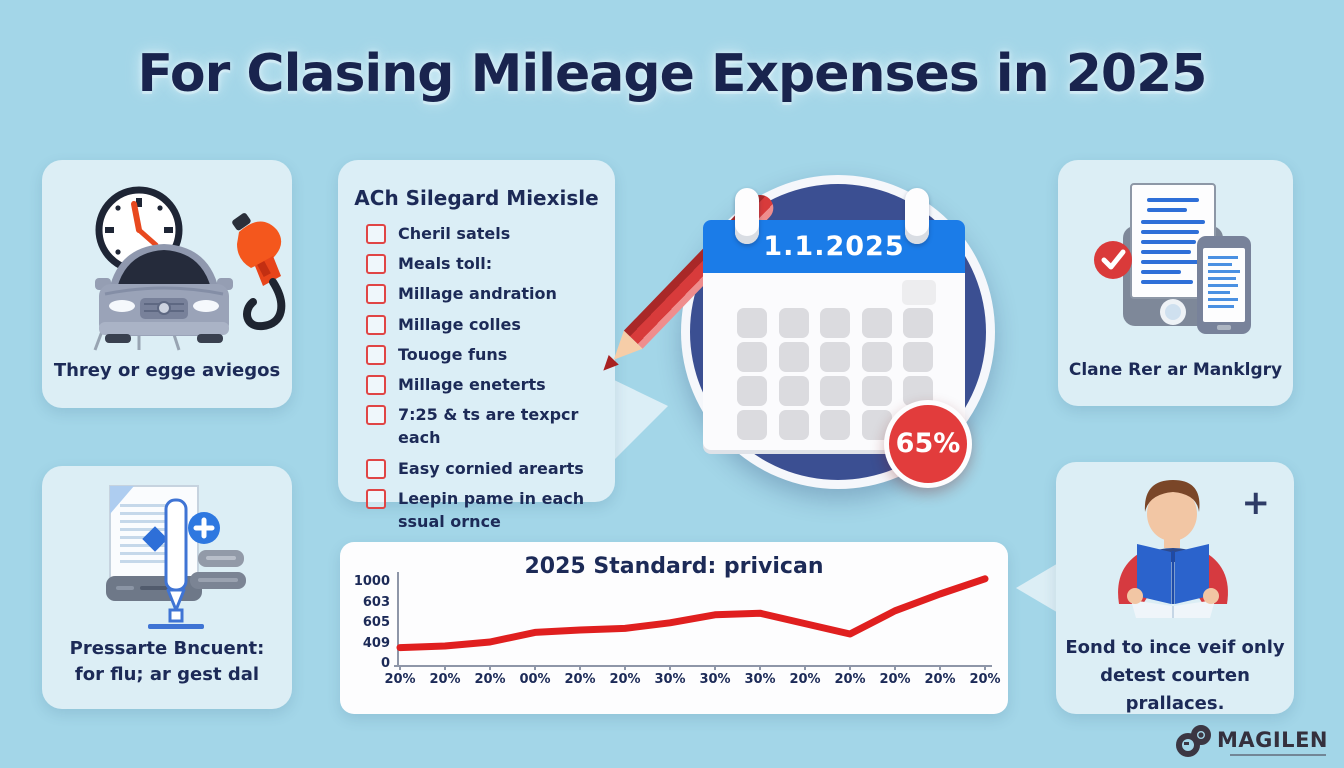  I want to click on chart-plot-svg, so click(693, 621).